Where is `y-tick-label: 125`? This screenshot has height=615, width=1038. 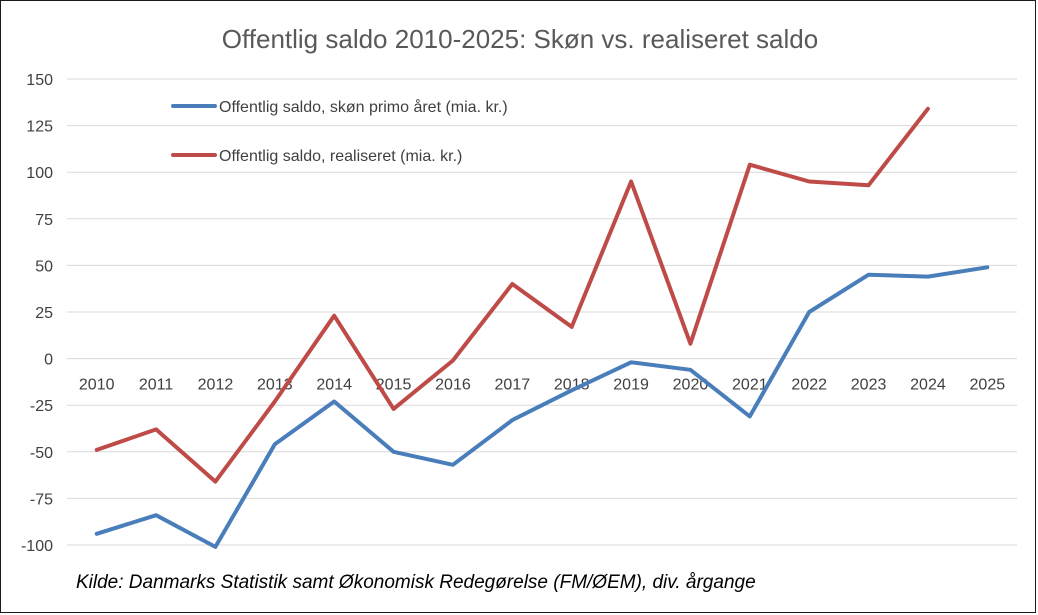 y-tick-label: 125 is located at coordinates (39, 127).